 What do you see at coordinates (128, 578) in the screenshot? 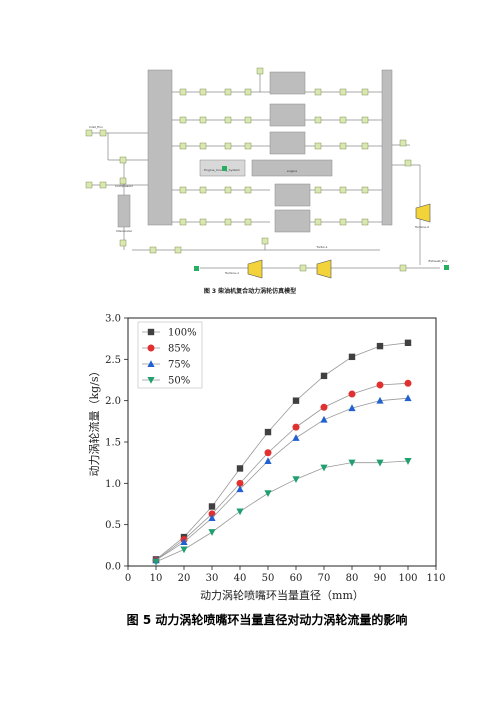
I see `x-tick-label: 0` at bounding box center [128, 578].